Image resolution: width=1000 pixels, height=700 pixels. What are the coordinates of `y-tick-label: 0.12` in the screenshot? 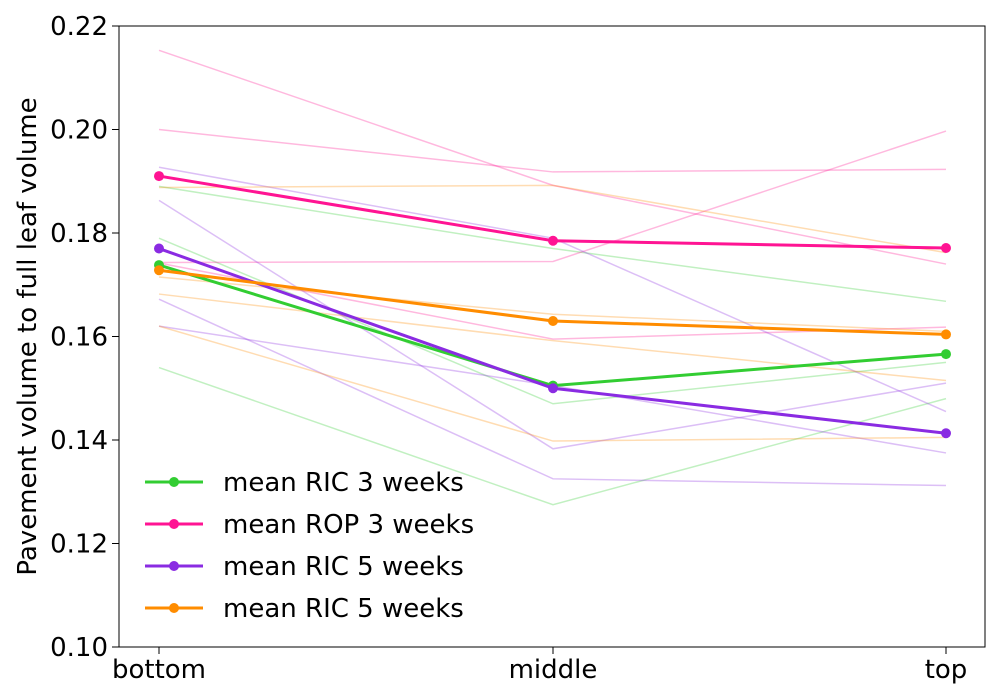 It's located at (79, 545).